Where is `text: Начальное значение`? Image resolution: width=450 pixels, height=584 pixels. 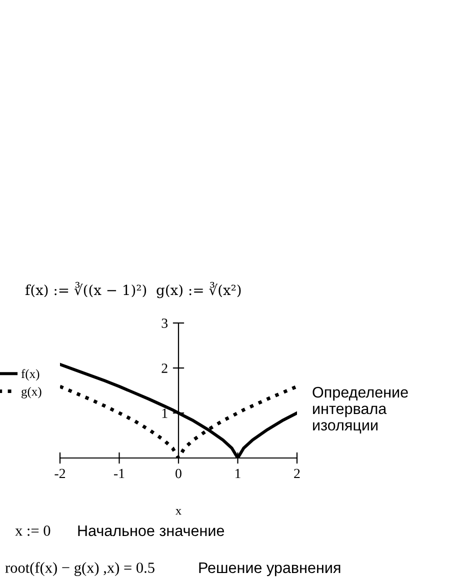 text: Начальное значение is located at coordinates (151, 530).